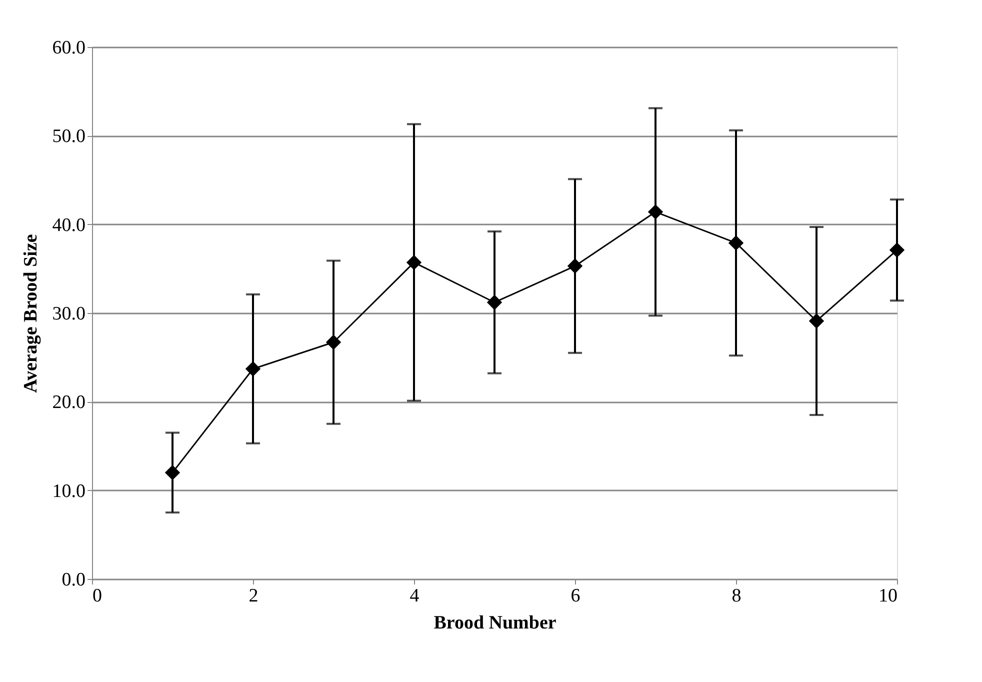 This screenshot has height=682, width=982. Describe the element at coordinates (575, 596) in the screenshot. I see `x-tick-label: 6` at that location.